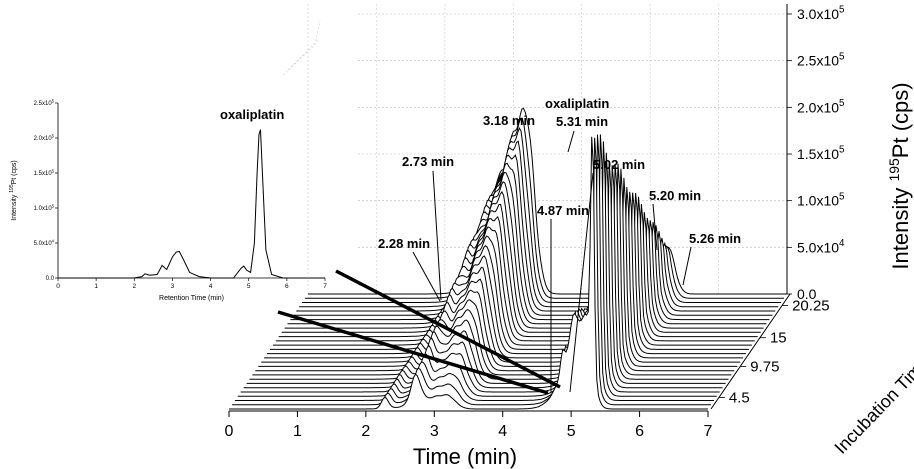  What do you see at coordinates (404, 243) in the screenshot?
I see `peak-annotation: 2.28 min` at bounding box center [404, 243].